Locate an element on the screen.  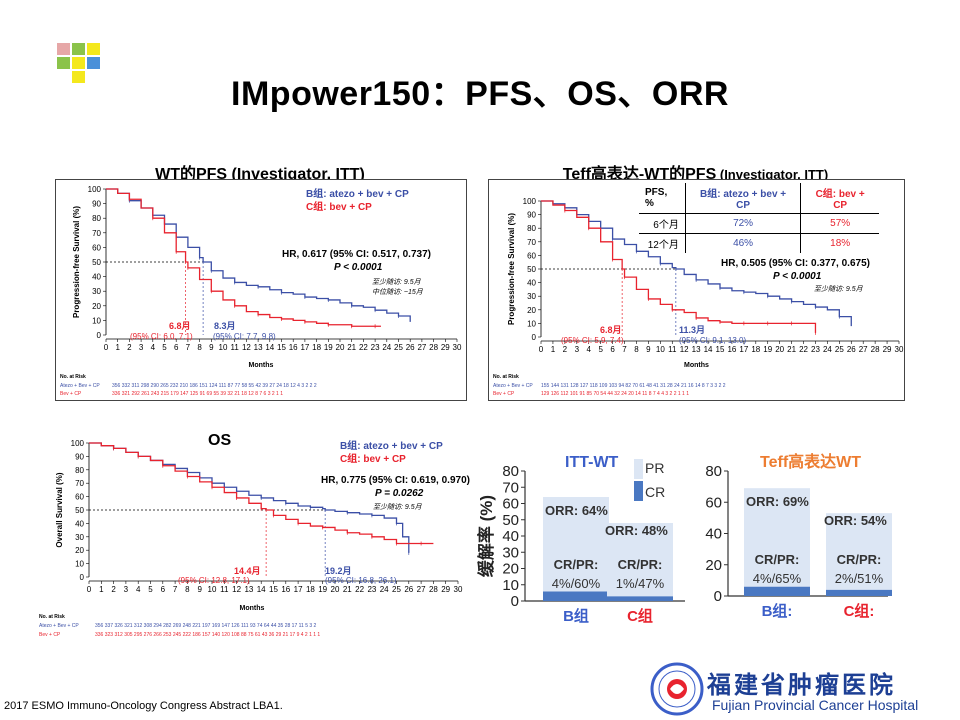
teff-pfs-note1: 至少随访: 9.5月 is located at coordinates (838, 289).